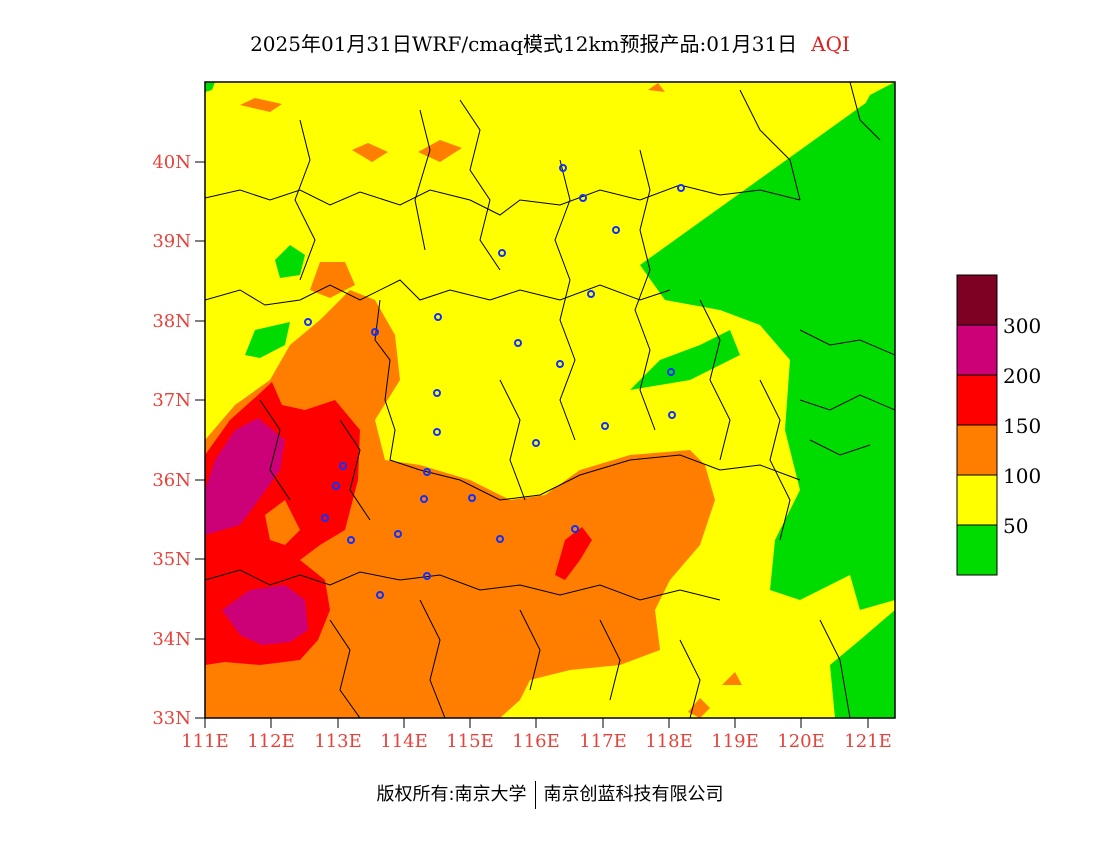 The height and width of the screenshot is (850, 1100). Describe the element at coordinates (633, 794) in the screenshot. I see `credit-right: 南京创蓝科技有限公司` at that location.